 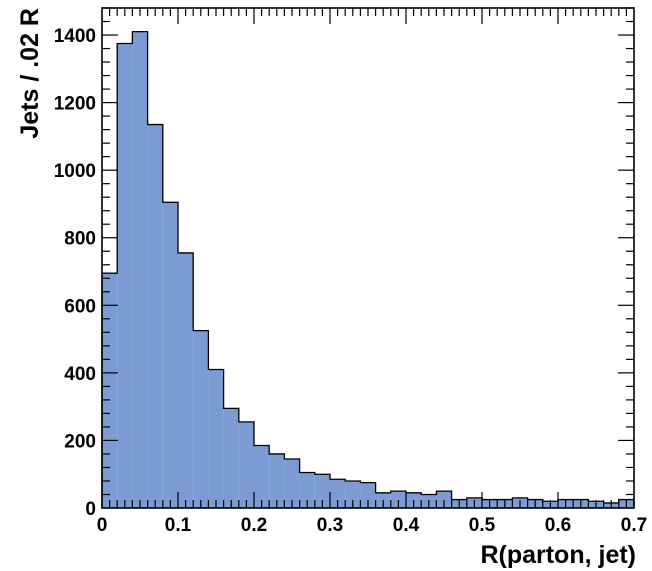 I want to click on y-tick-labels: 0 200 400 600 800 1000 1200 1400, so click(x=75, y=273).